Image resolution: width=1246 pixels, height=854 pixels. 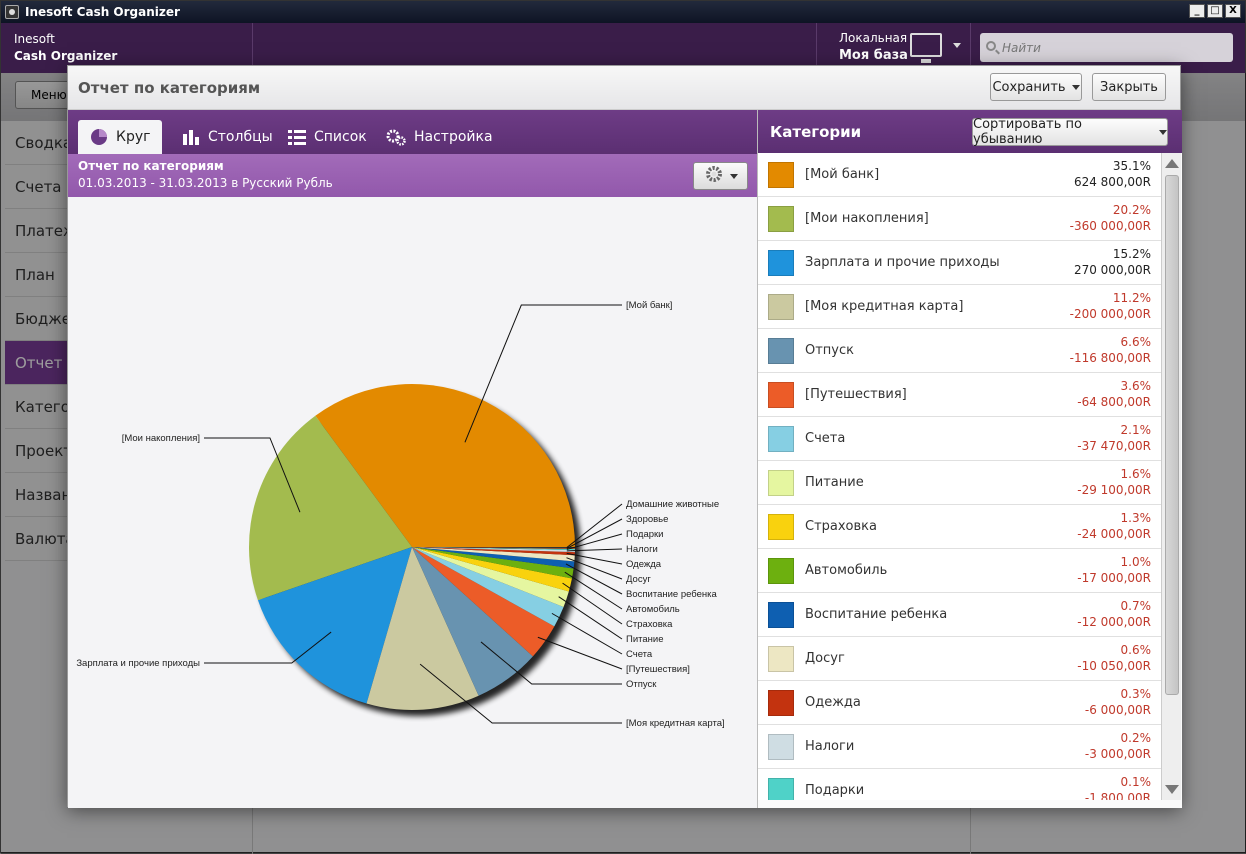 What do you see at coordinates (133, 137) in the screenshot?
I see `tab-pie-label: Круг` at bounding box center [133, 137].